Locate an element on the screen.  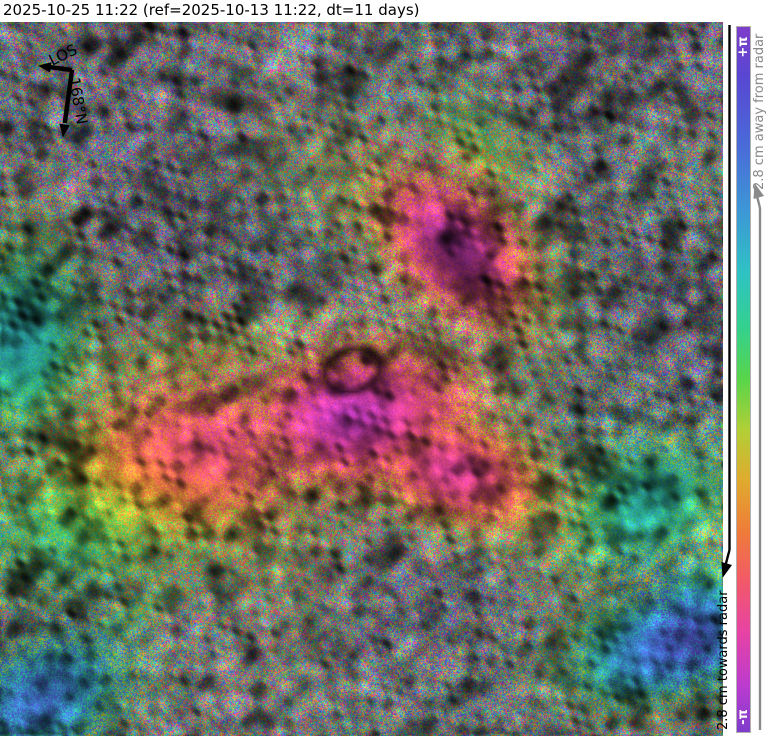
heading-arrow-icon is located at coordinates (67, 103).